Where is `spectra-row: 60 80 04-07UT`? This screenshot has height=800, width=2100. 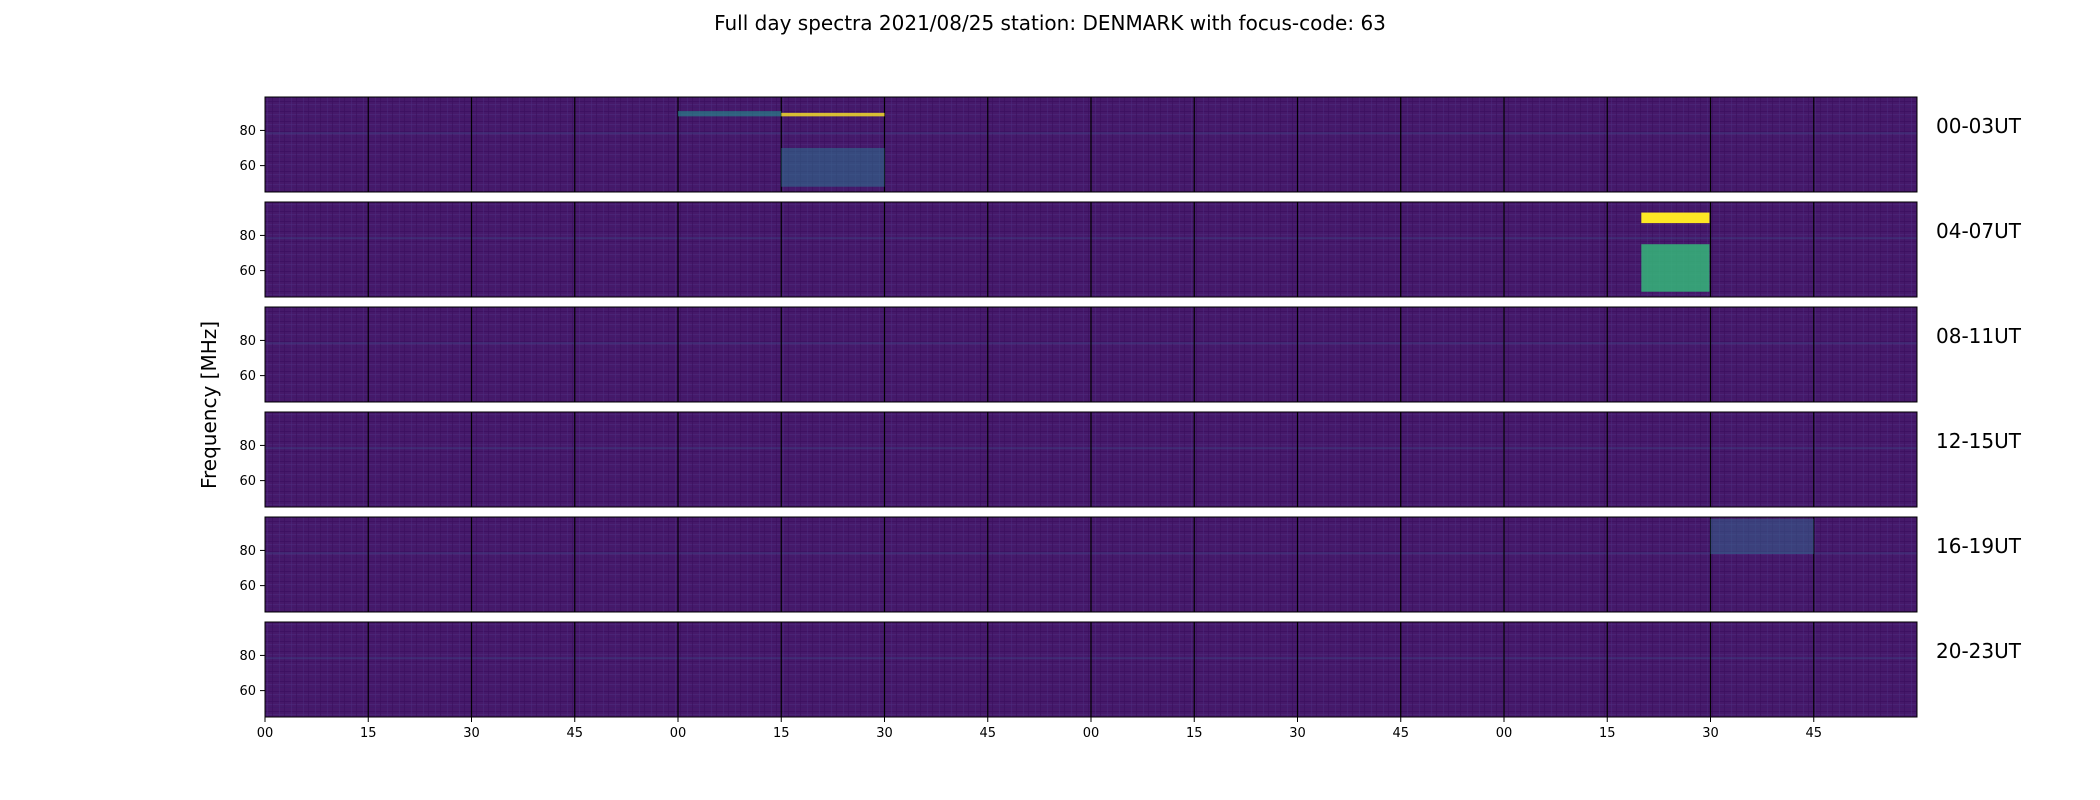 spectra-row: 60 80 04-07UT is located at coordinates (1130, 249).